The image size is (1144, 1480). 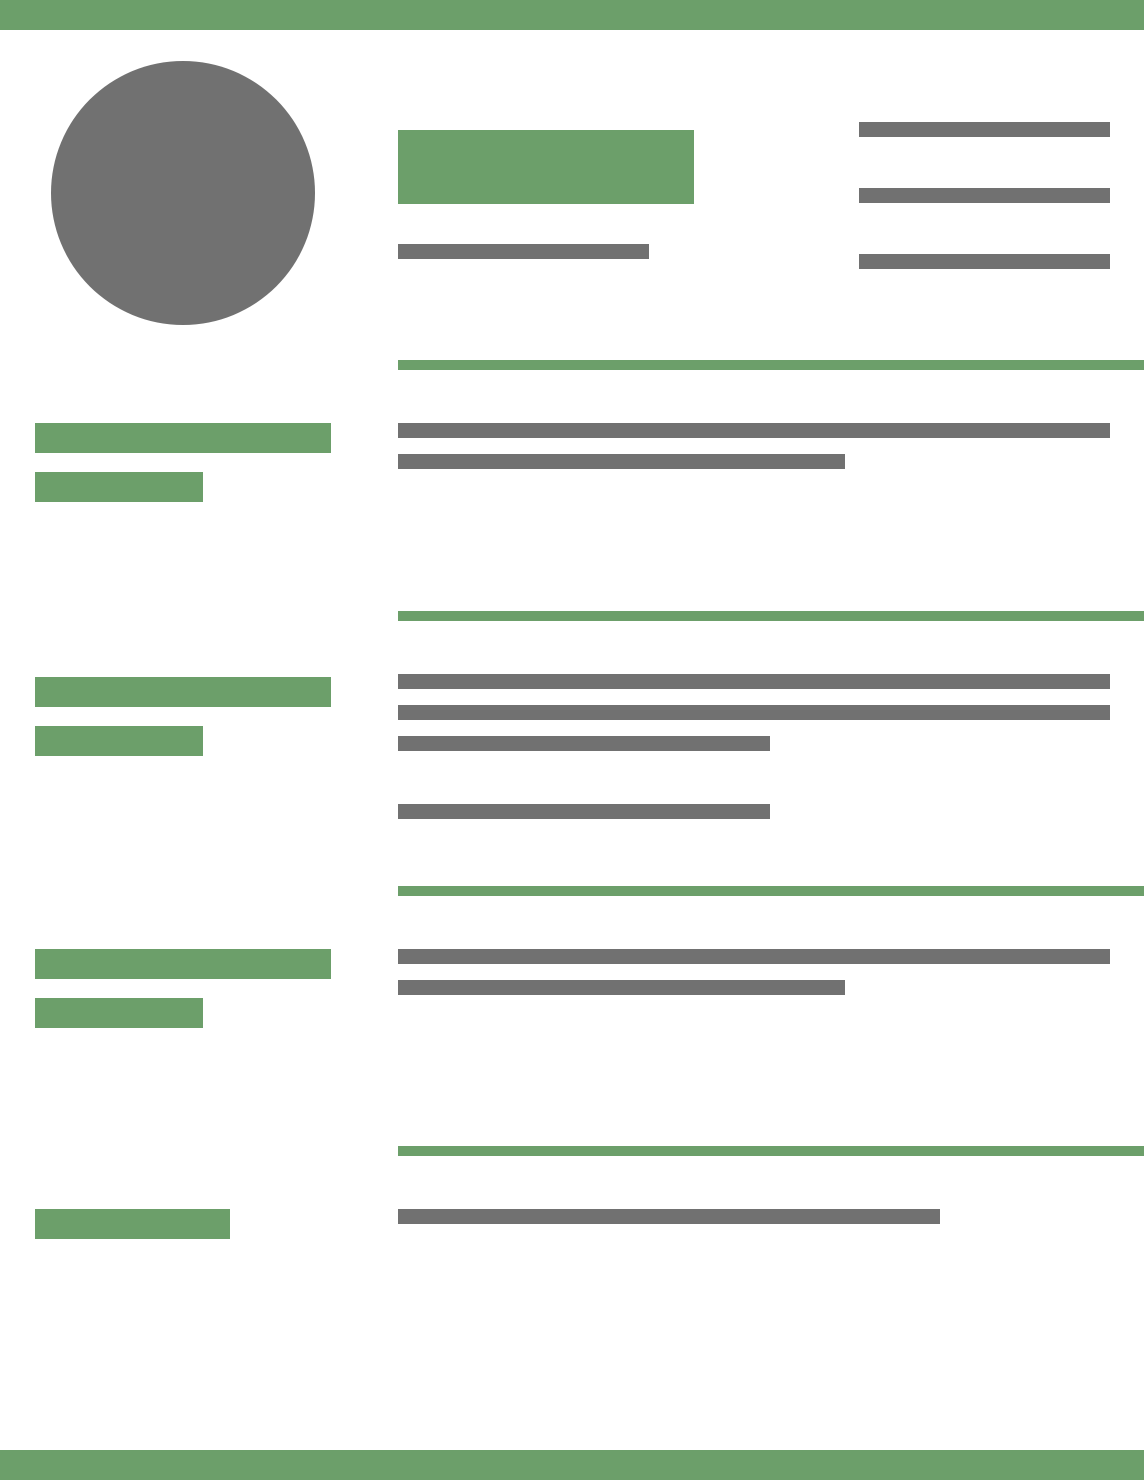 What do you see at coordinates (546, 167) in the screenshot?
I see `name-placeholder` at bounding box center [546, 167].